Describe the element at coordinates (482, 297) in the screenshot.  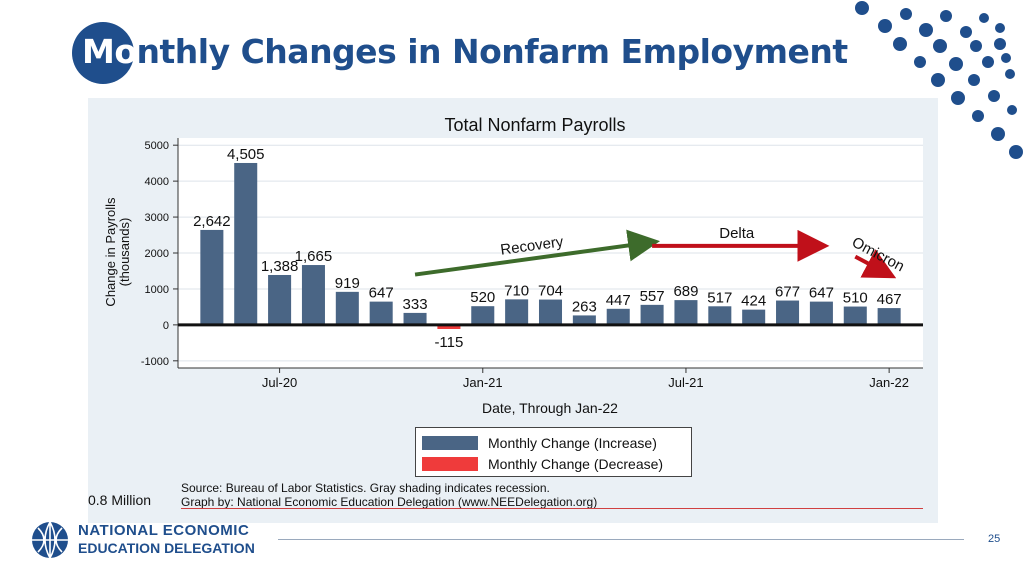
I see `bar-value-label: 520` at that location.